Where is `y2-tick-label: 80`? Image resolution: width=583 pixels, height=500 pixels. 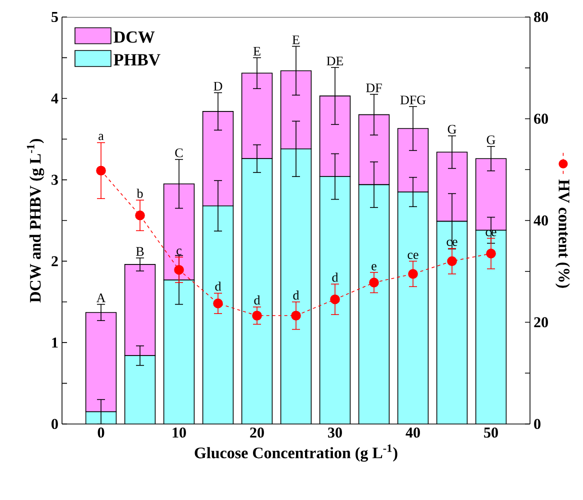 y2-tick-label: 80 is located at coordinates (541, 17).